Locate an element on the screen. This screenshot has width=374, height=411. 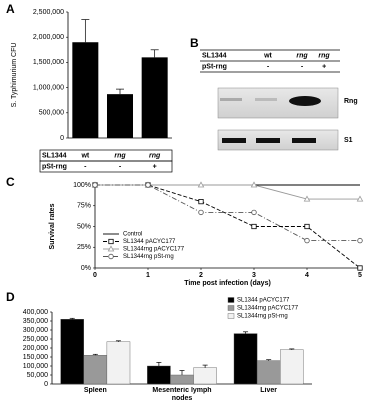
x-tick-label: 2 is located at coordinates (201, 275).